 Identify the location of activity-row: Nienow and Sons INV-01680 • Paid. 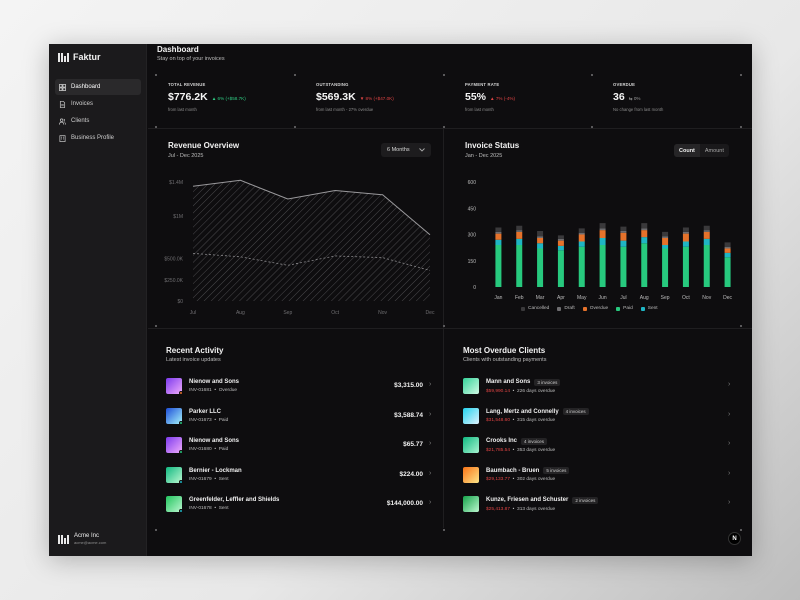
(301, 445).